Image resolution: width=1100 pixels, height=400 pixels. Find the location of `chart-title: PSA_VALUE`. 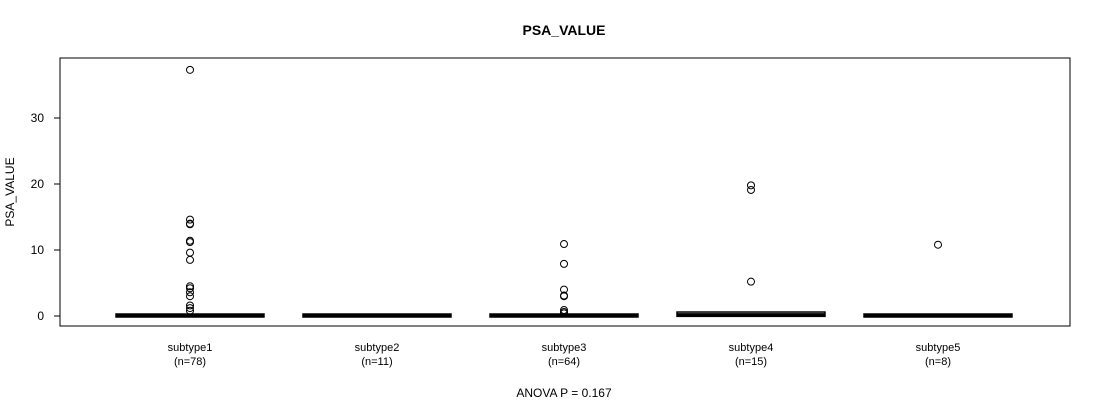

chart-title: PSA_VALUE is located at coordinates (564, 30).